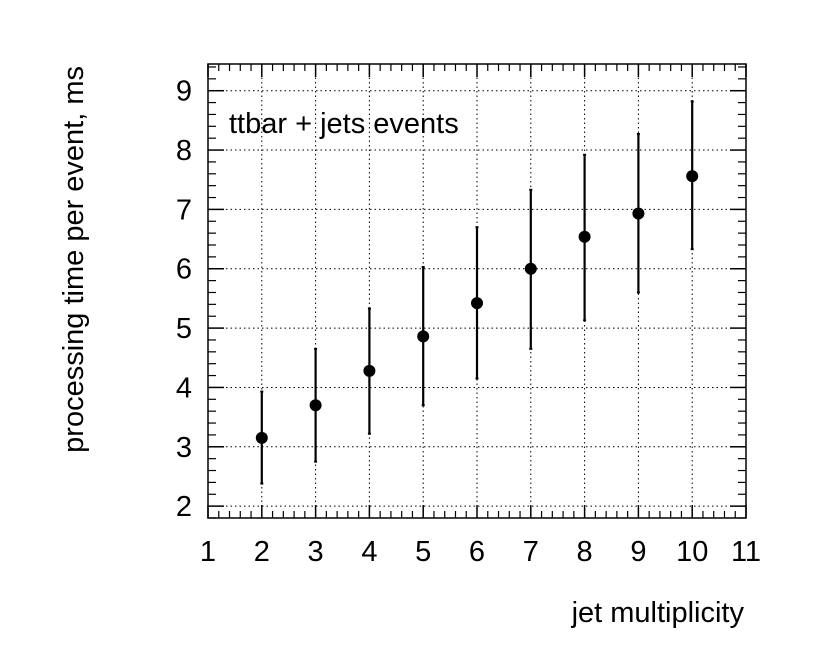  I want to click on y-tick-label: 9, so click(184, 92).